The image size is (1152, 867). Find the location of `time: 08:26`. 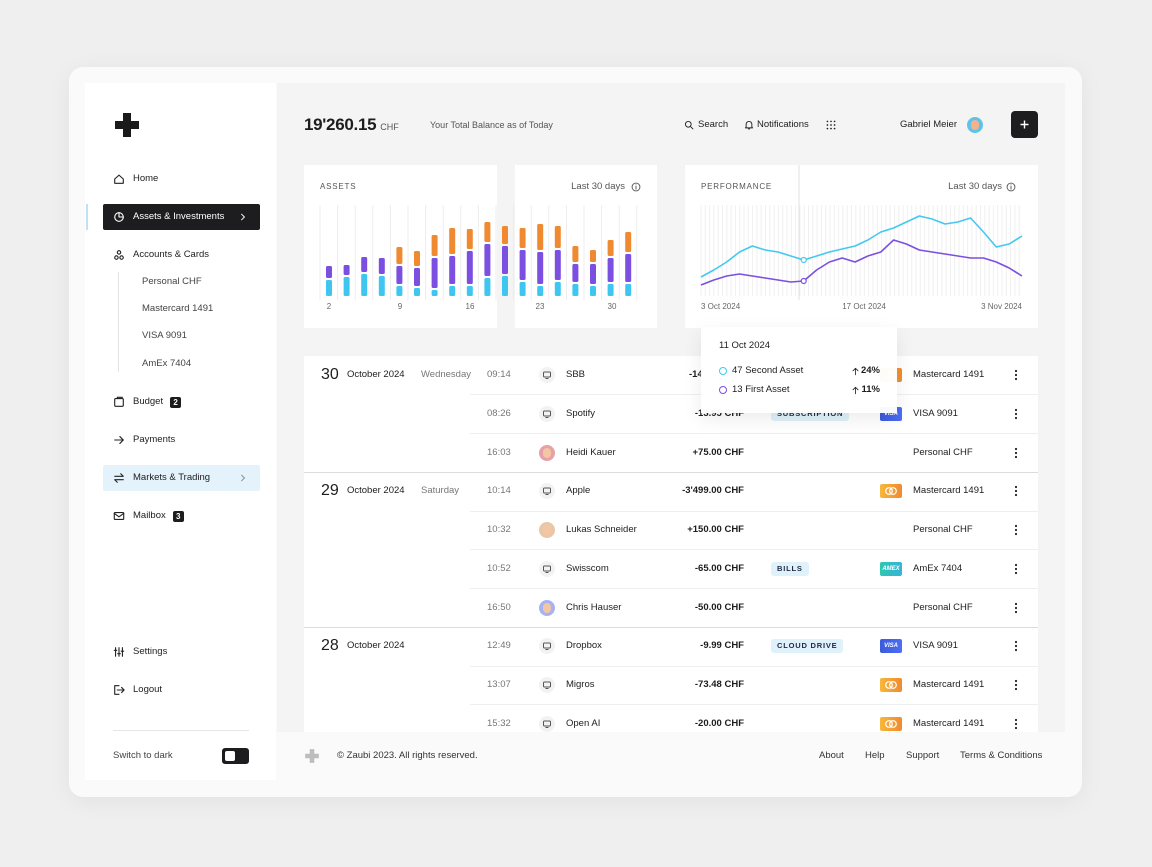

time: 08:26 is located at coordinates (499, 413).